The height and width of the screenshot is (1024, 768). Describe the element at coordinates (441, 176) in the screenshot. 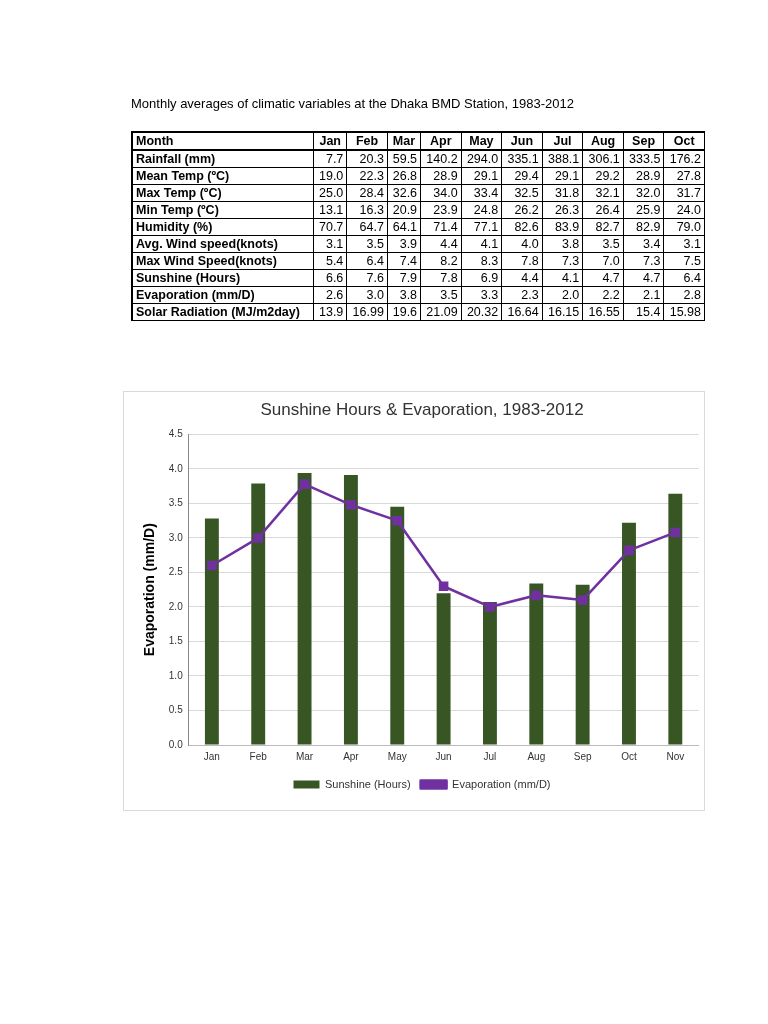

I see `data-label: 28.9` at that location.